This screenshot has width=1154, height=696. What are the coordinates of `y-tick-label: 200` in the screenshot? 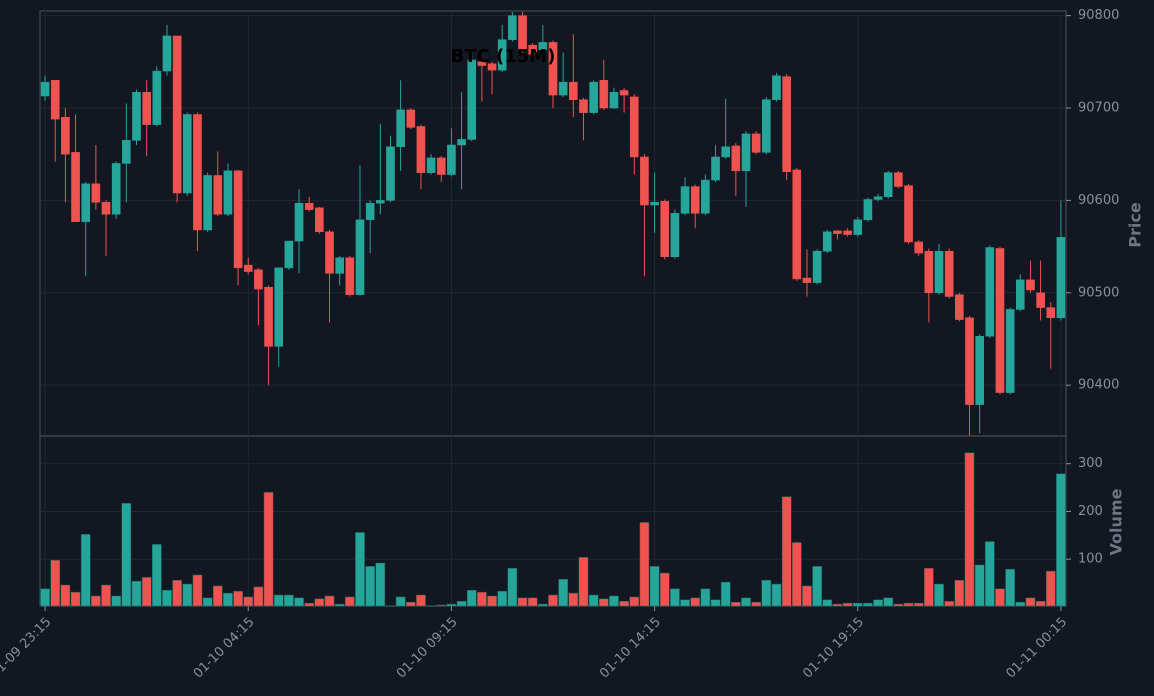 It's located at (1090, 511).